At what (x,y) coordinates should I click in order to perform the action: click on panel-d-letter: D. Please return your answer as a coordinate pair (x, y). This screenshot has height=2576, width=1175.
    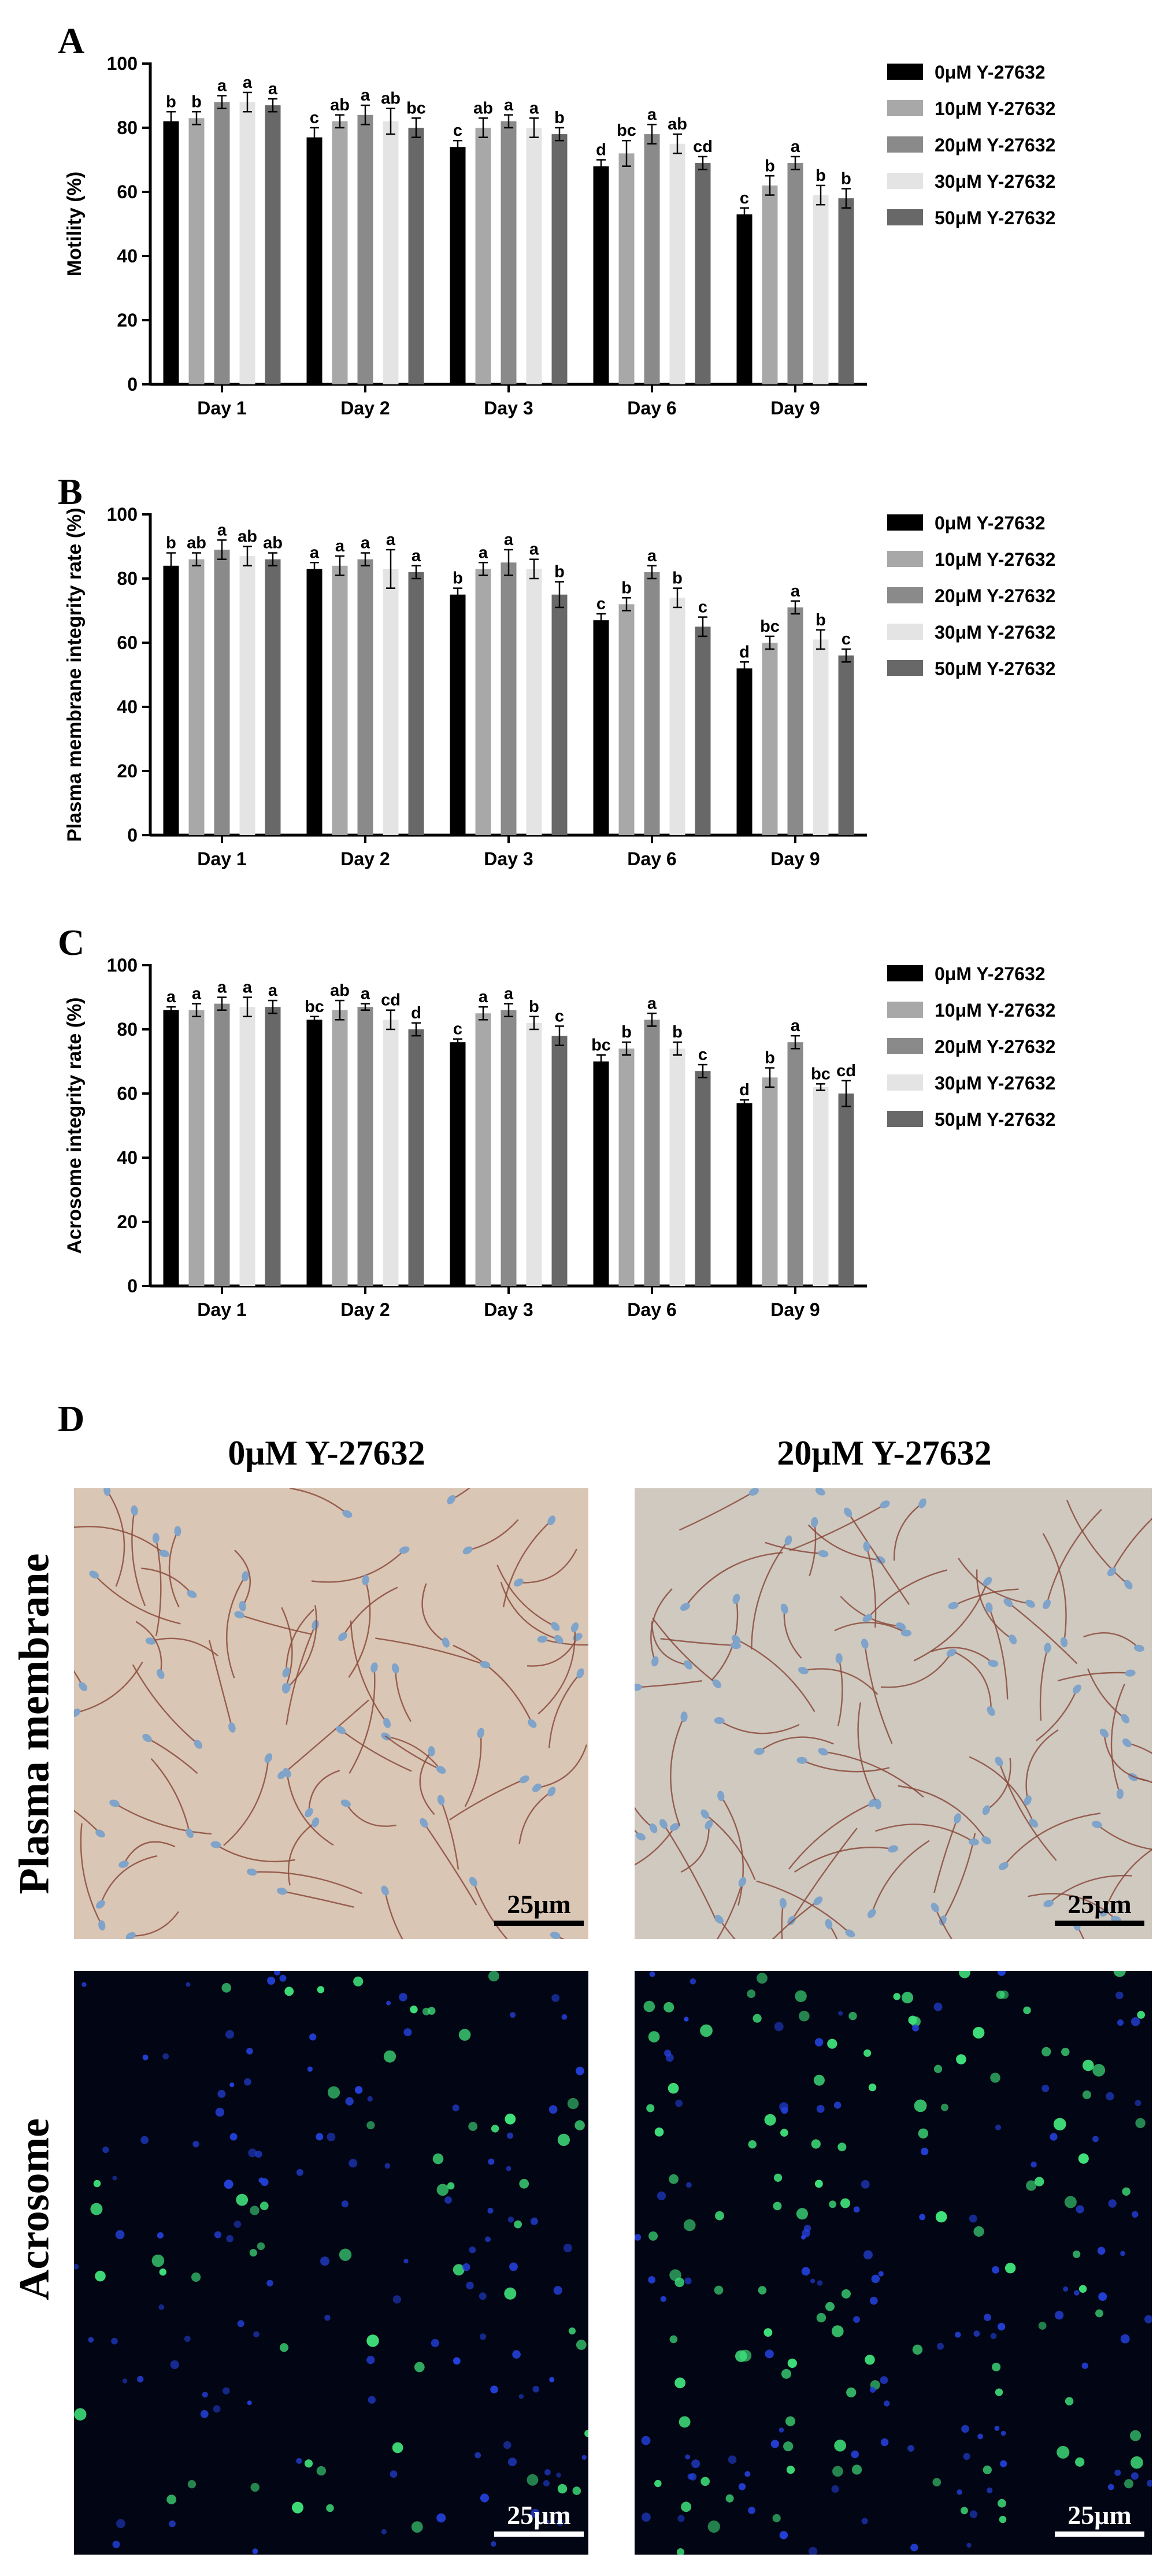
    Looking at the image, I should click on (72, 1419).